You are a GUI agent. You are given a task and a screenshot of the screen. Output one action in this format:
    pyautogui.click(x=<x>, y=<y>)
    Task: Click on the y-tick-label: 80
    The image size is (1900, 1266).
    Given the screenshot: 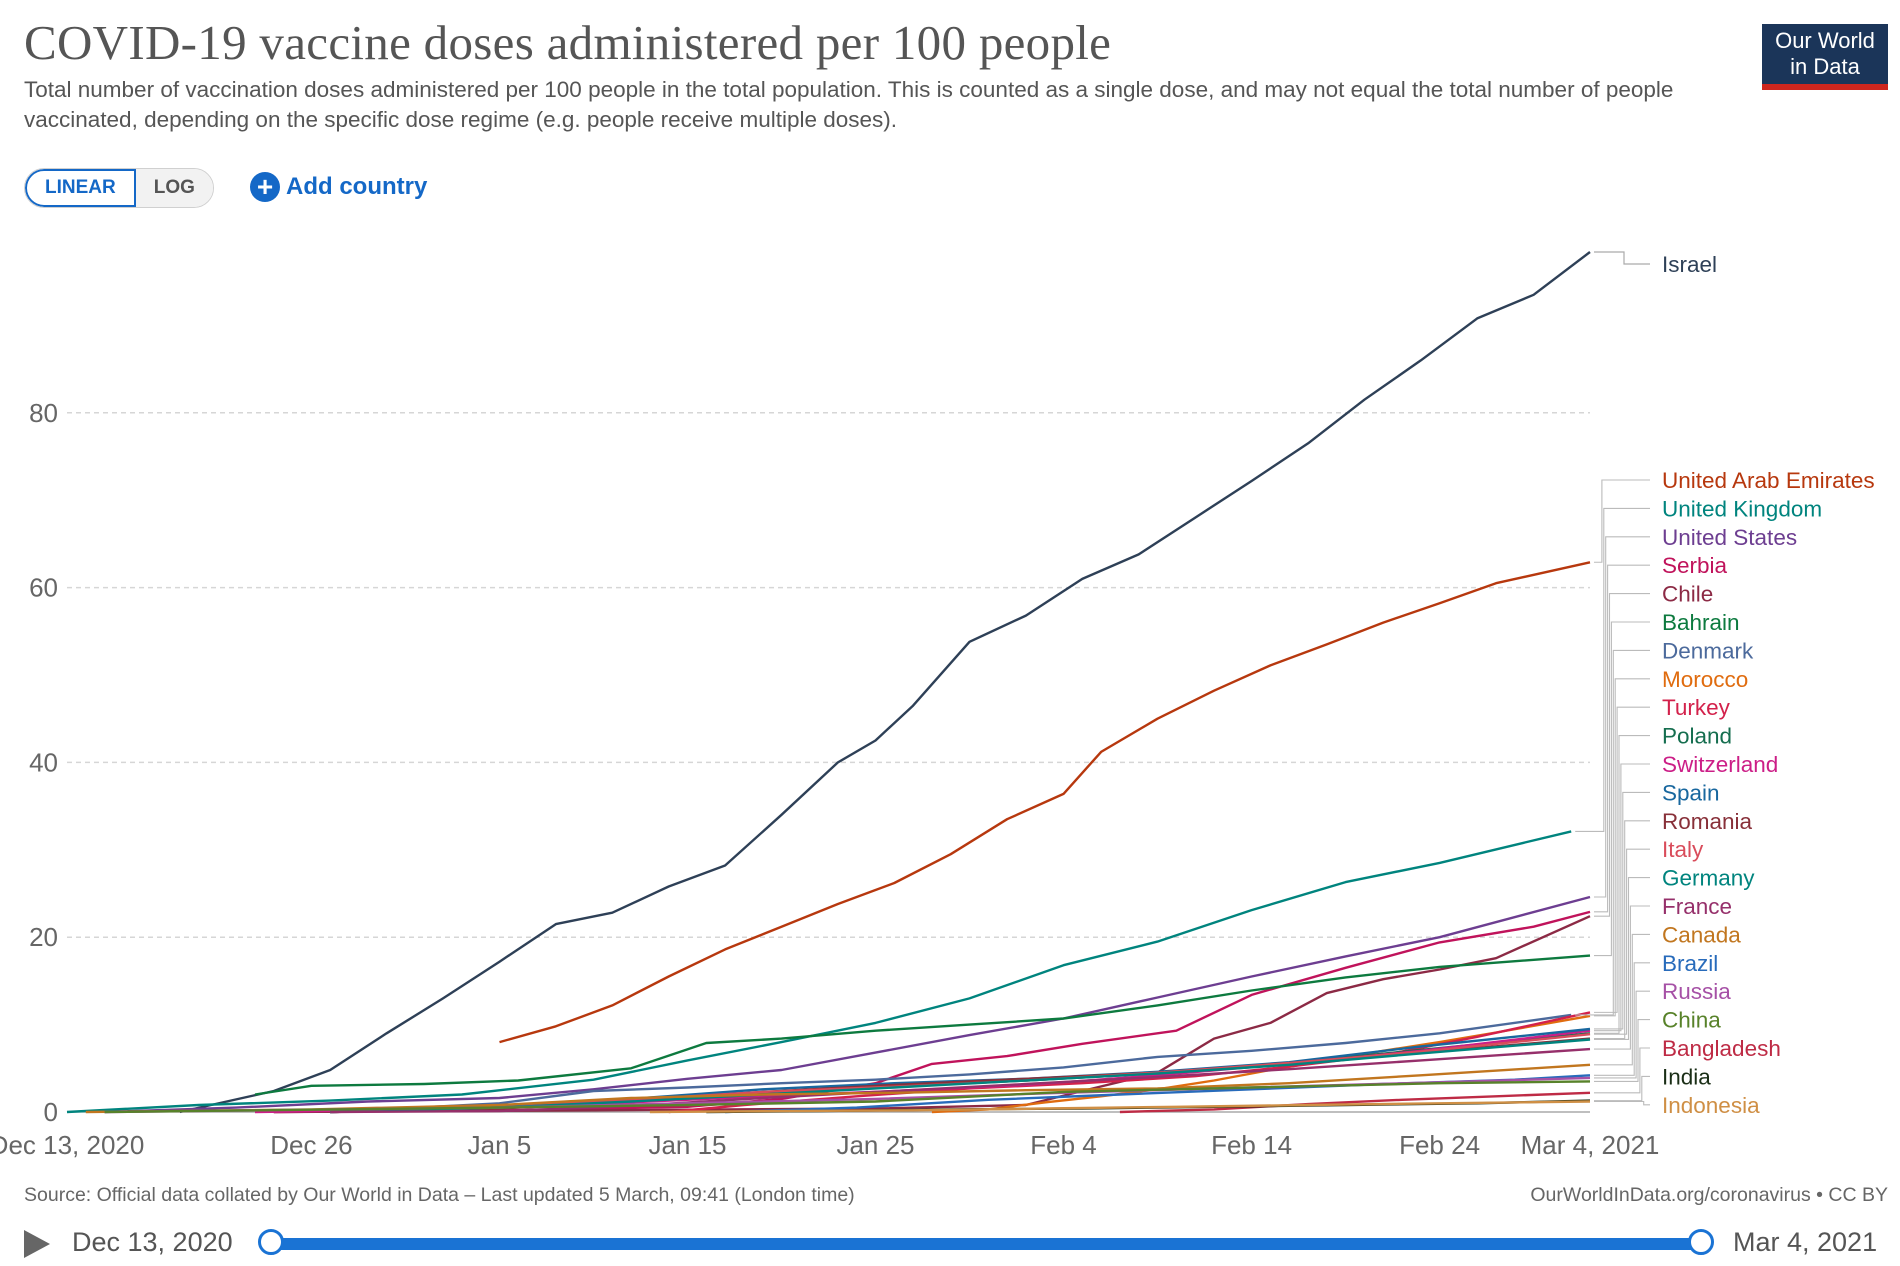 What is the action you would take?
    pyautogui.click(x=43, y=413)
    